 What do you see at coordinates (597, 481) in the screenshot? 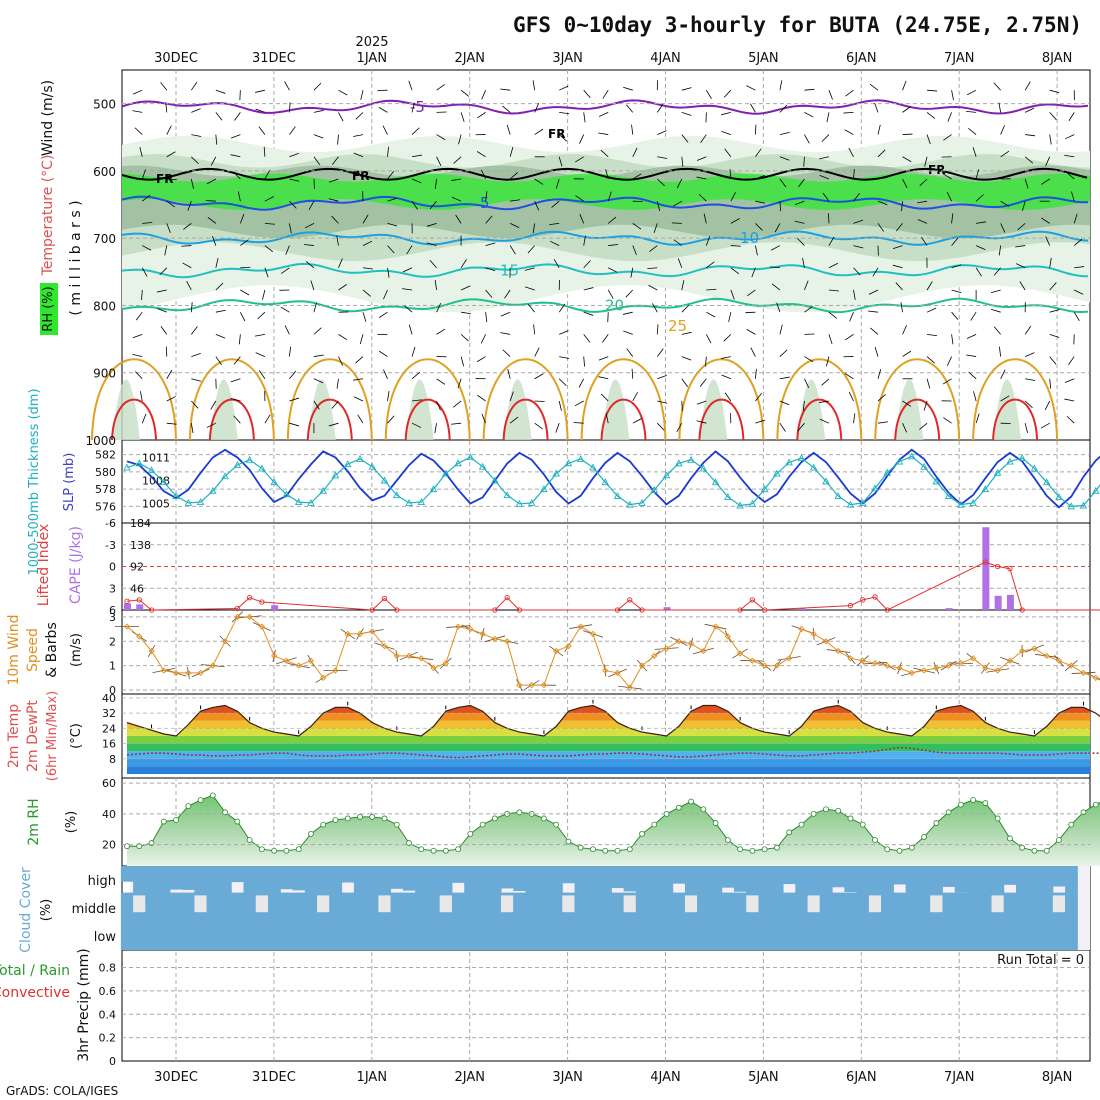
I see `slp-panel: 576578580582100510081011100510081011` at bounding box center [597, 481].